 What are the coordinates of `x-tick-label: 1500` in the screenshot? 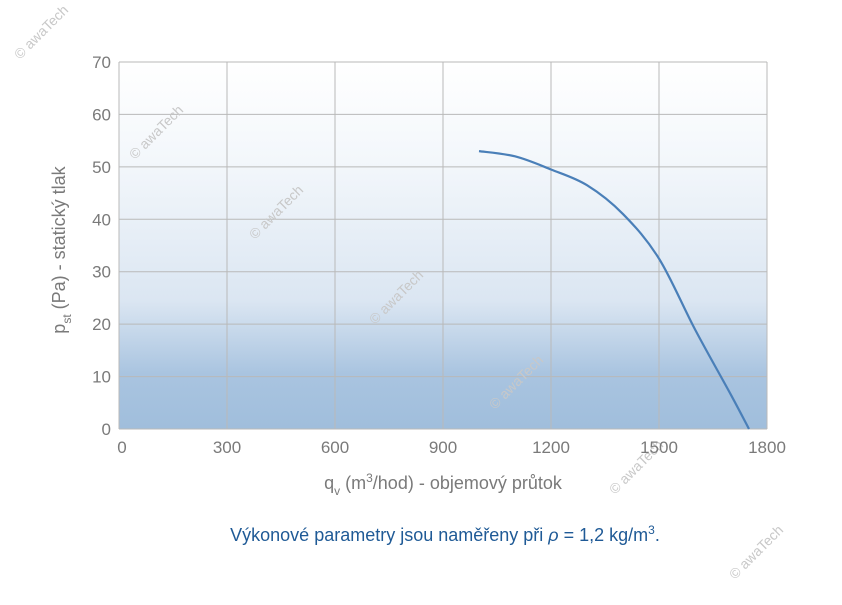 It's located at (659, 447).